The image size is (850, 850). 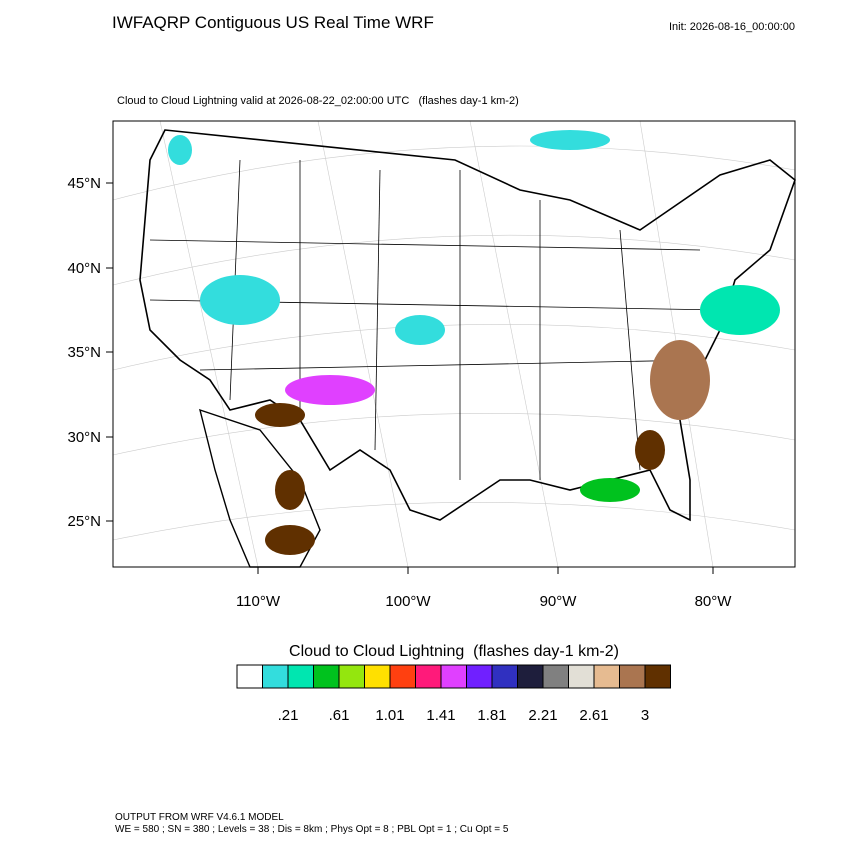 I want to click on lon-label: 110°W, so click(x=258, y=601).